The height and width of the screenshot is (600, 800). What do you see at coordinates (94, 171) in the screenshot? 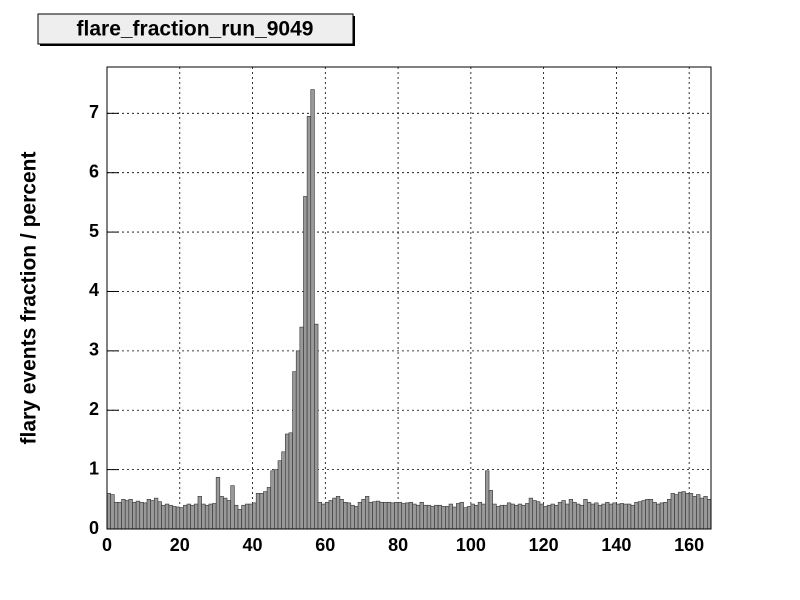
I see `y-tick-label: 6` at bounding box center [94, 171].